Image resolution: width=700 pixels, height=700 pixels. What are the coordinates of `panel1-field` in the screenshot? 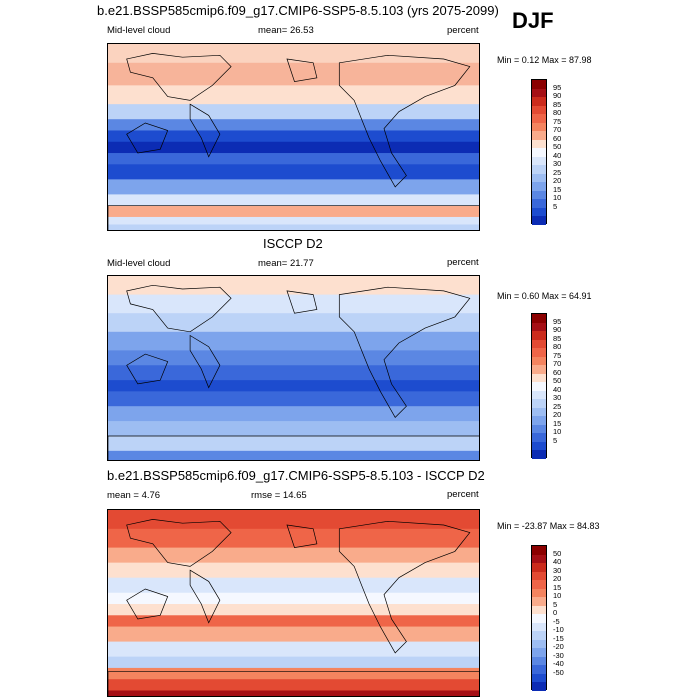 It's located at (293, 137).